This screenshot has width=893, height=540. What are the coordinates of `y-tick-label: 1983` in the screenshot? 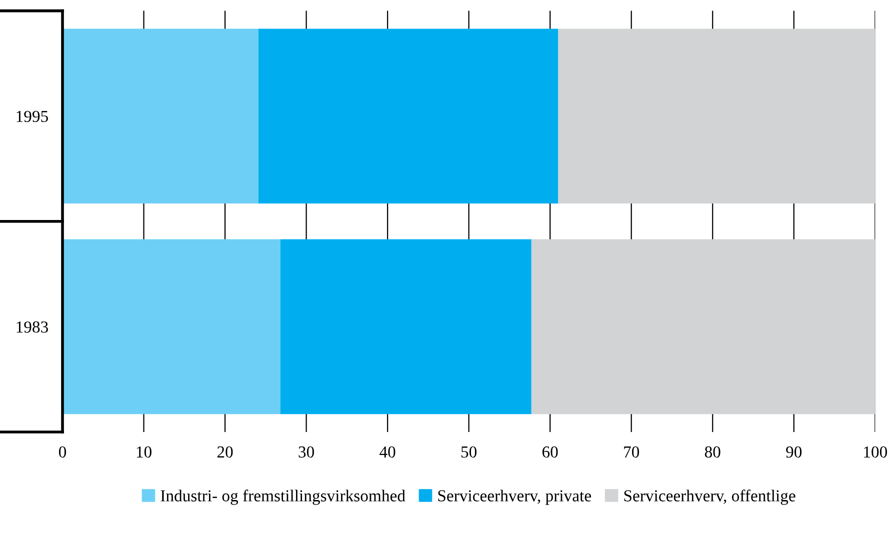 It's located at (32, 327).